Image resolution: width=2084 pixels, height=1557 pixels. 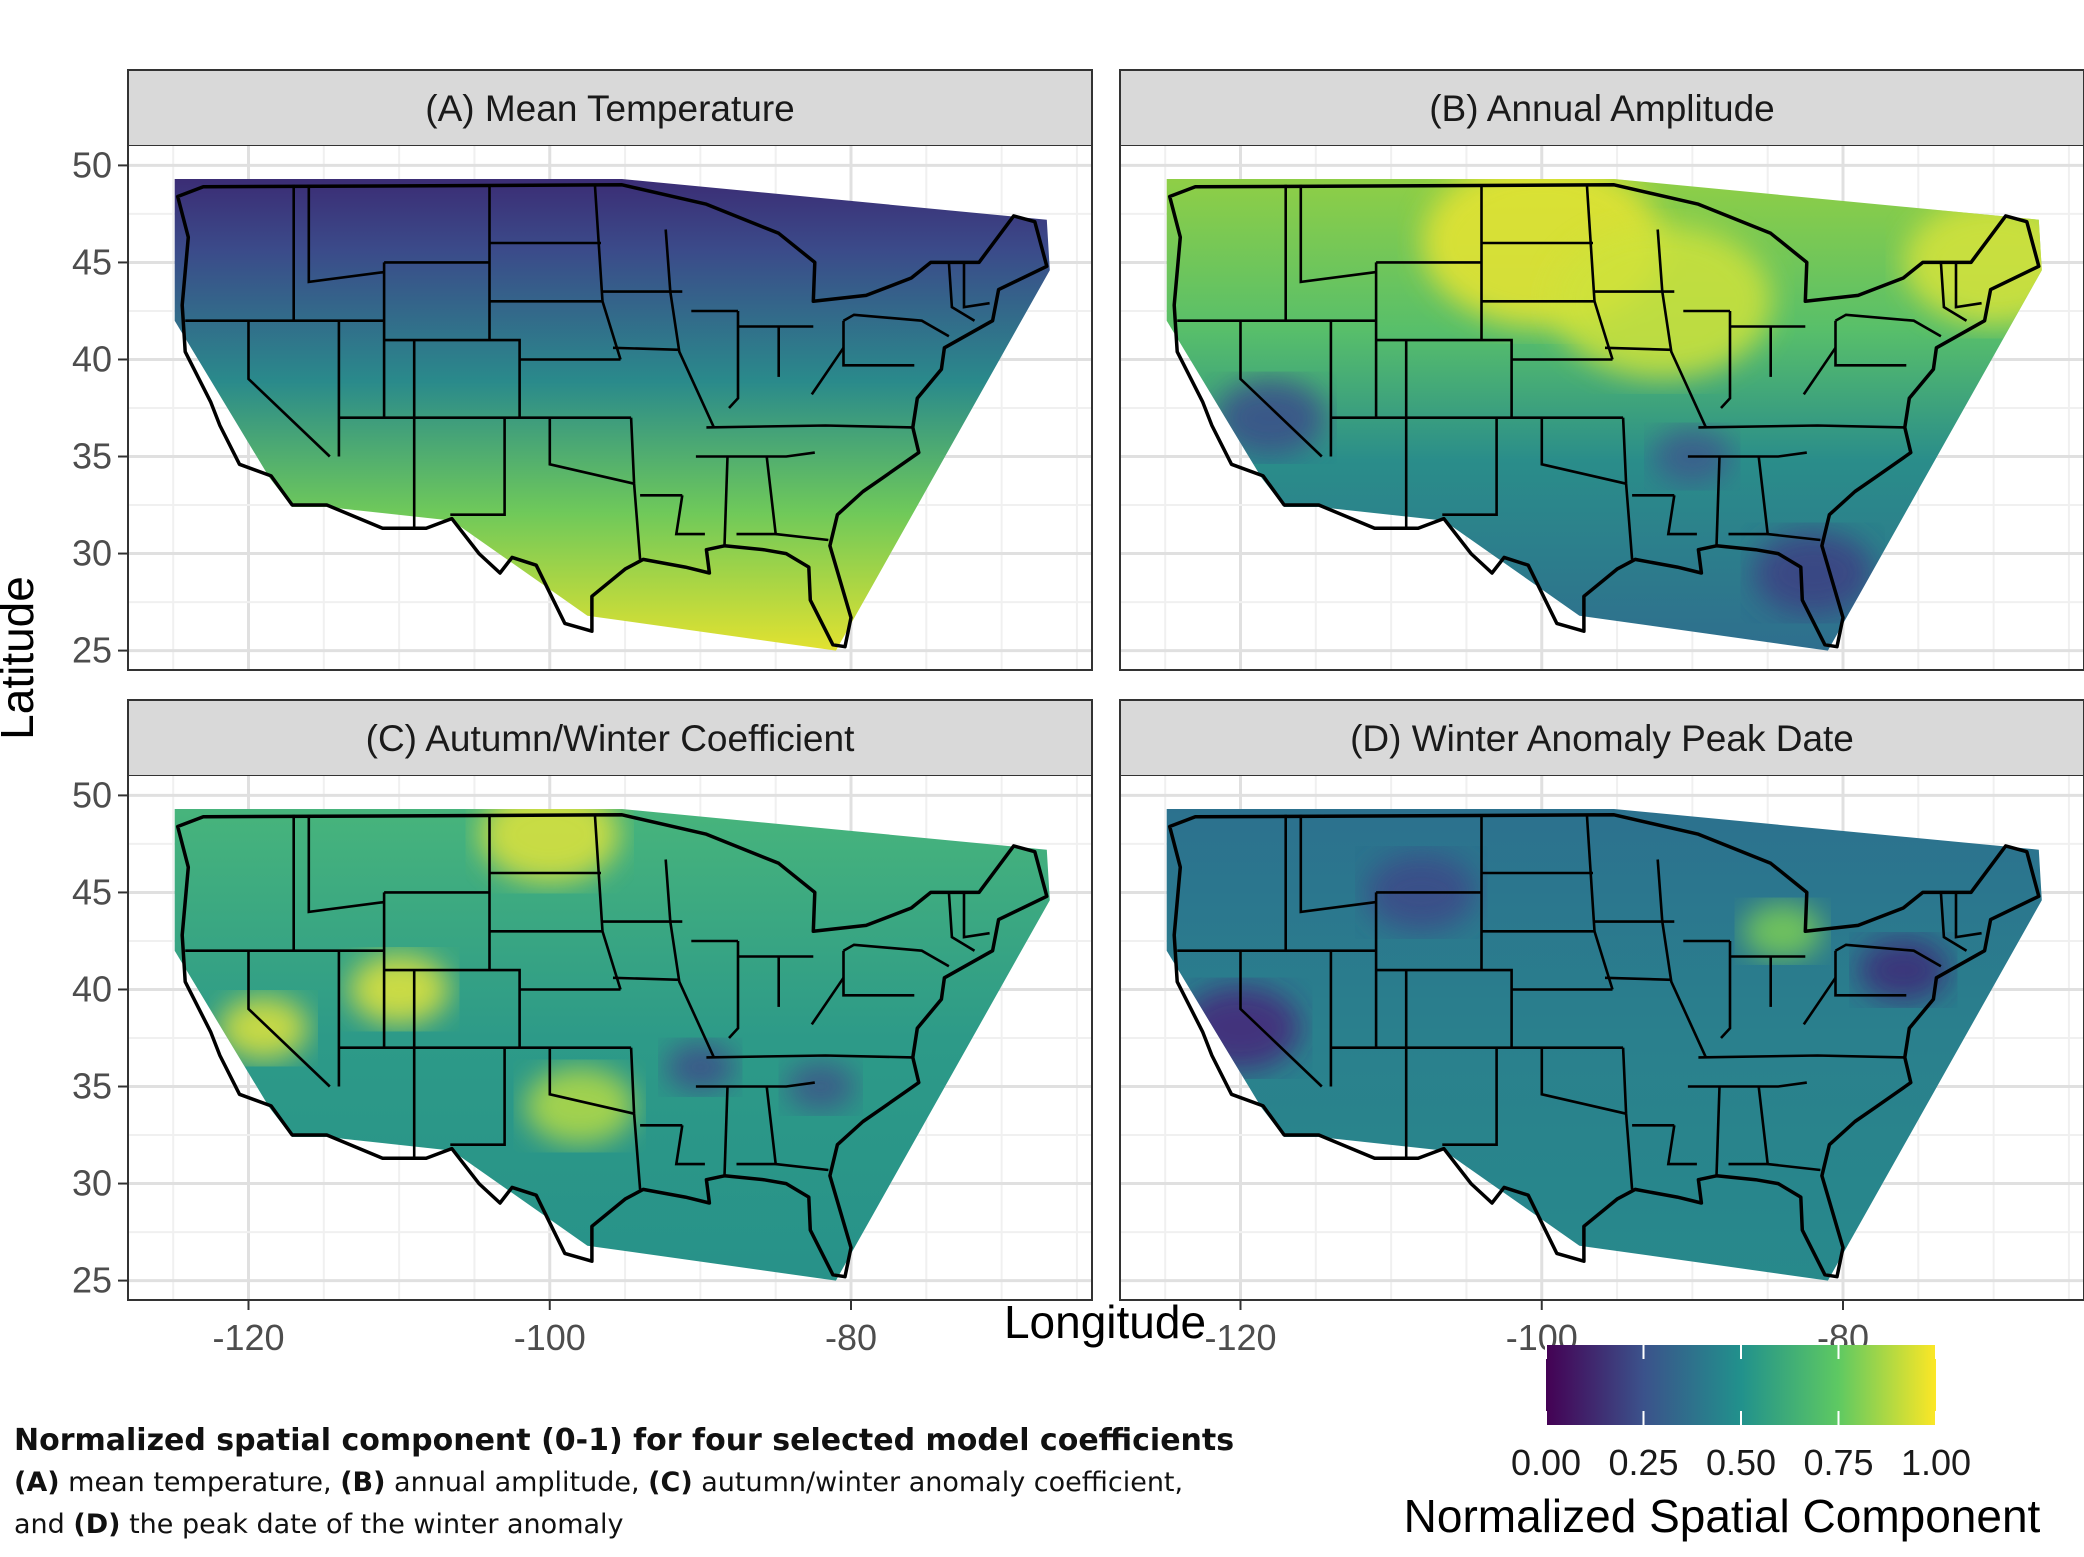 What do you see at coordinates (851, 1337) in the screenshot?
I see `x-tick-label: -80` at bounding box center [851, 1337].